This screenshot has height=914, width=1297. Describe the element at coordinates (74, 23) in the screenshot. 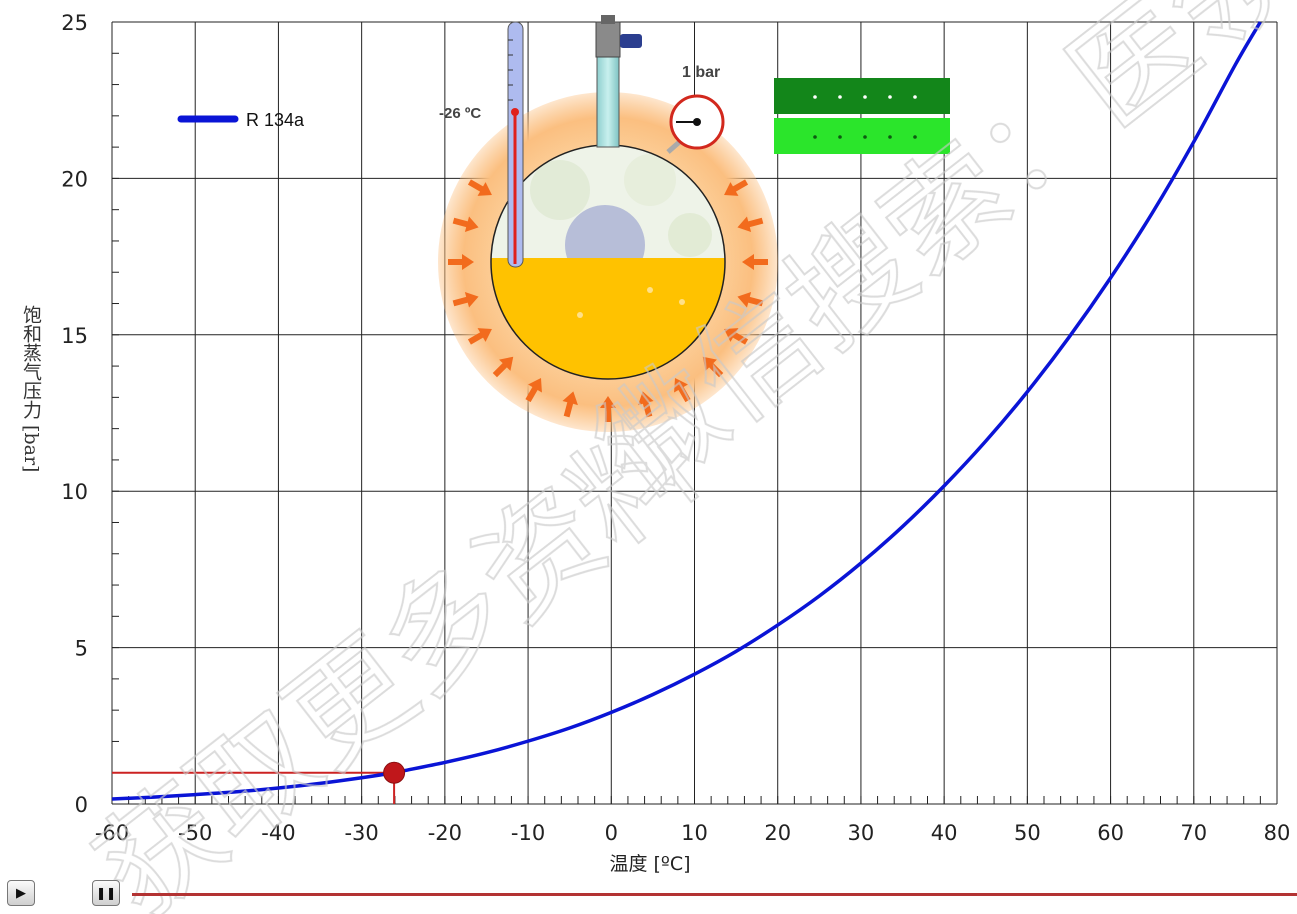

I see `y-tick-label: 25` at that location.